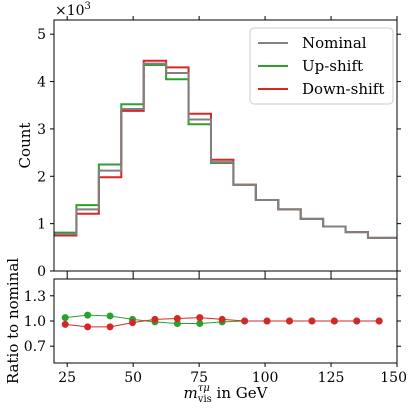  Describe the element at coordinates (35, 347) in the screenshot. I see `ratio-y-tick-label: 0.7` at that location.